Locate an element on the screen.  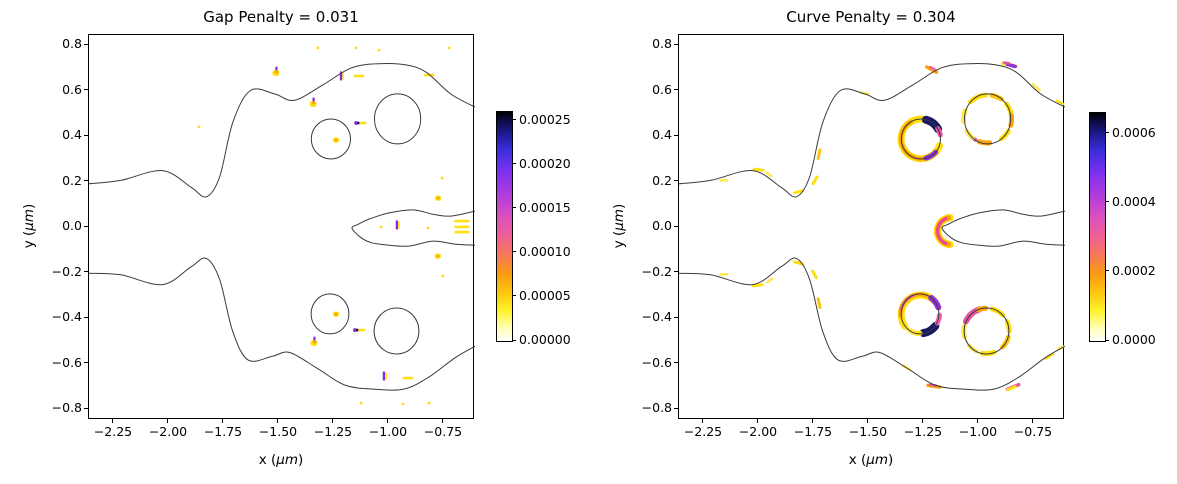
y-tick-label: 0.0 is located at coordinates (72, 226).